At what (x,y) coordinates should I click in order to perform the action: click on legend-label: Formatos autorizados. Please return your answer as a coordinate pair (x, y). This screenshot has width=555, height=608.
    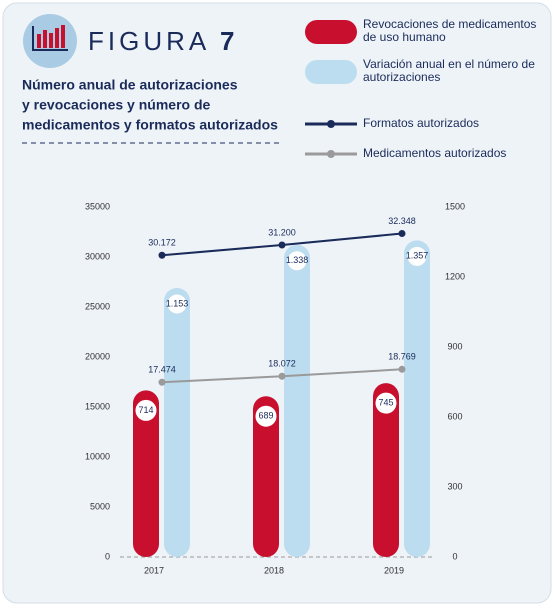
    Looking at the image, I should click on (421, 123).